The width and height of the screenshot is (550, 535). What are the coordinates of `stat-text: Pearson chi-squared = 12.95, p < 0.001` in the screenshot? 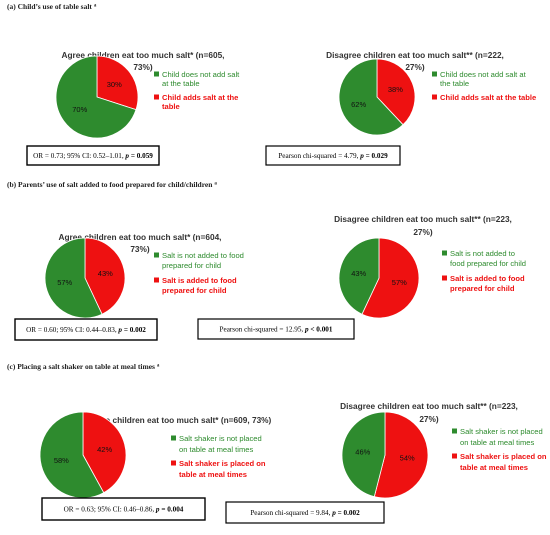 It's located at (276, 330).